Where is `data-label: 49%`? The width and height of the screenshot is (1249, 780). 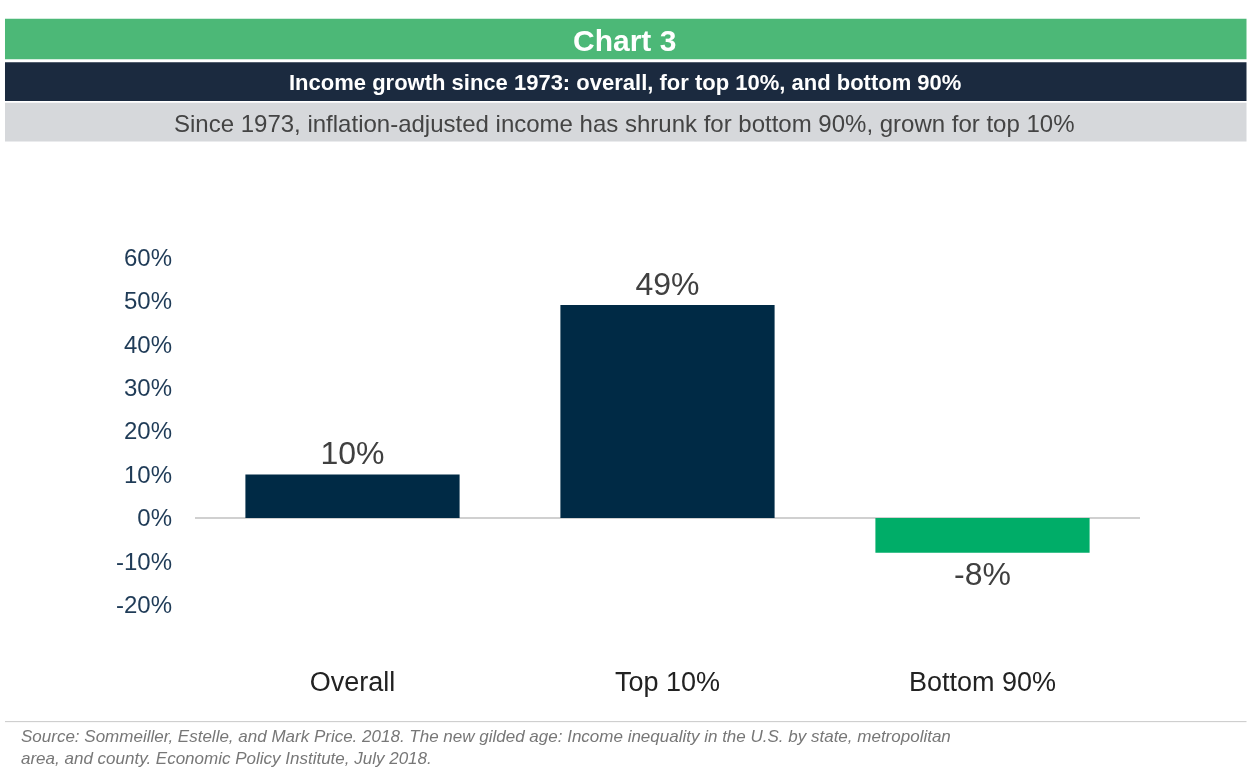
data-label: 49% is located at coordinates (667, 284).